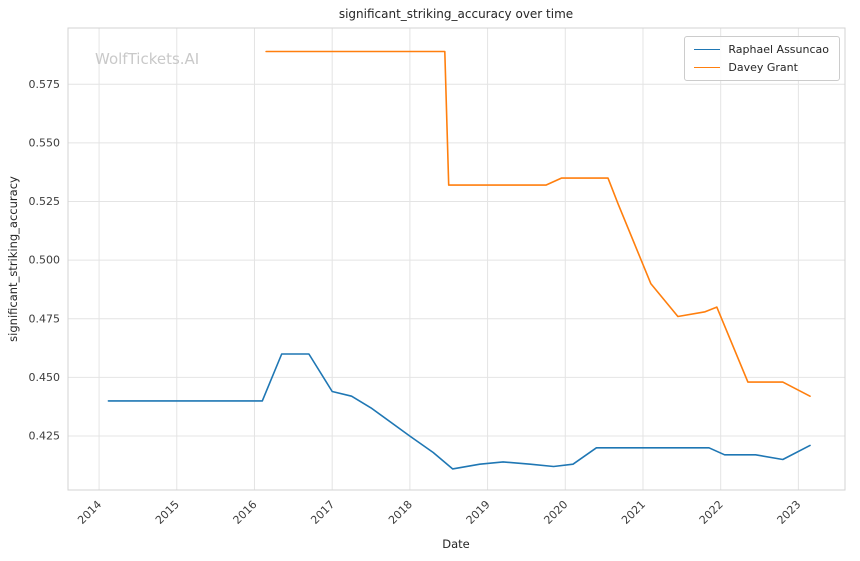  Describe the element at coordinates (45, 436) in the screenshot. I see `y-tick-label: 0.425` at that location.